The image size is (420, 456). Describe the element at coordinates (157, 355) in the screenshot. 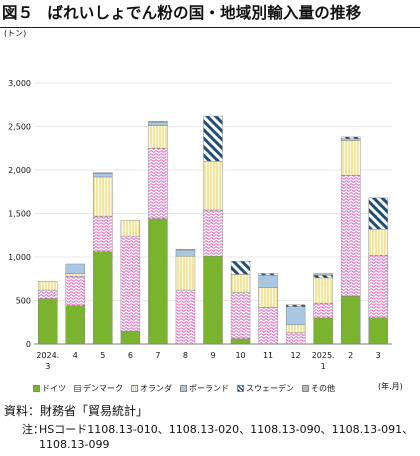

I see `x-tick-label: 7` at that location.